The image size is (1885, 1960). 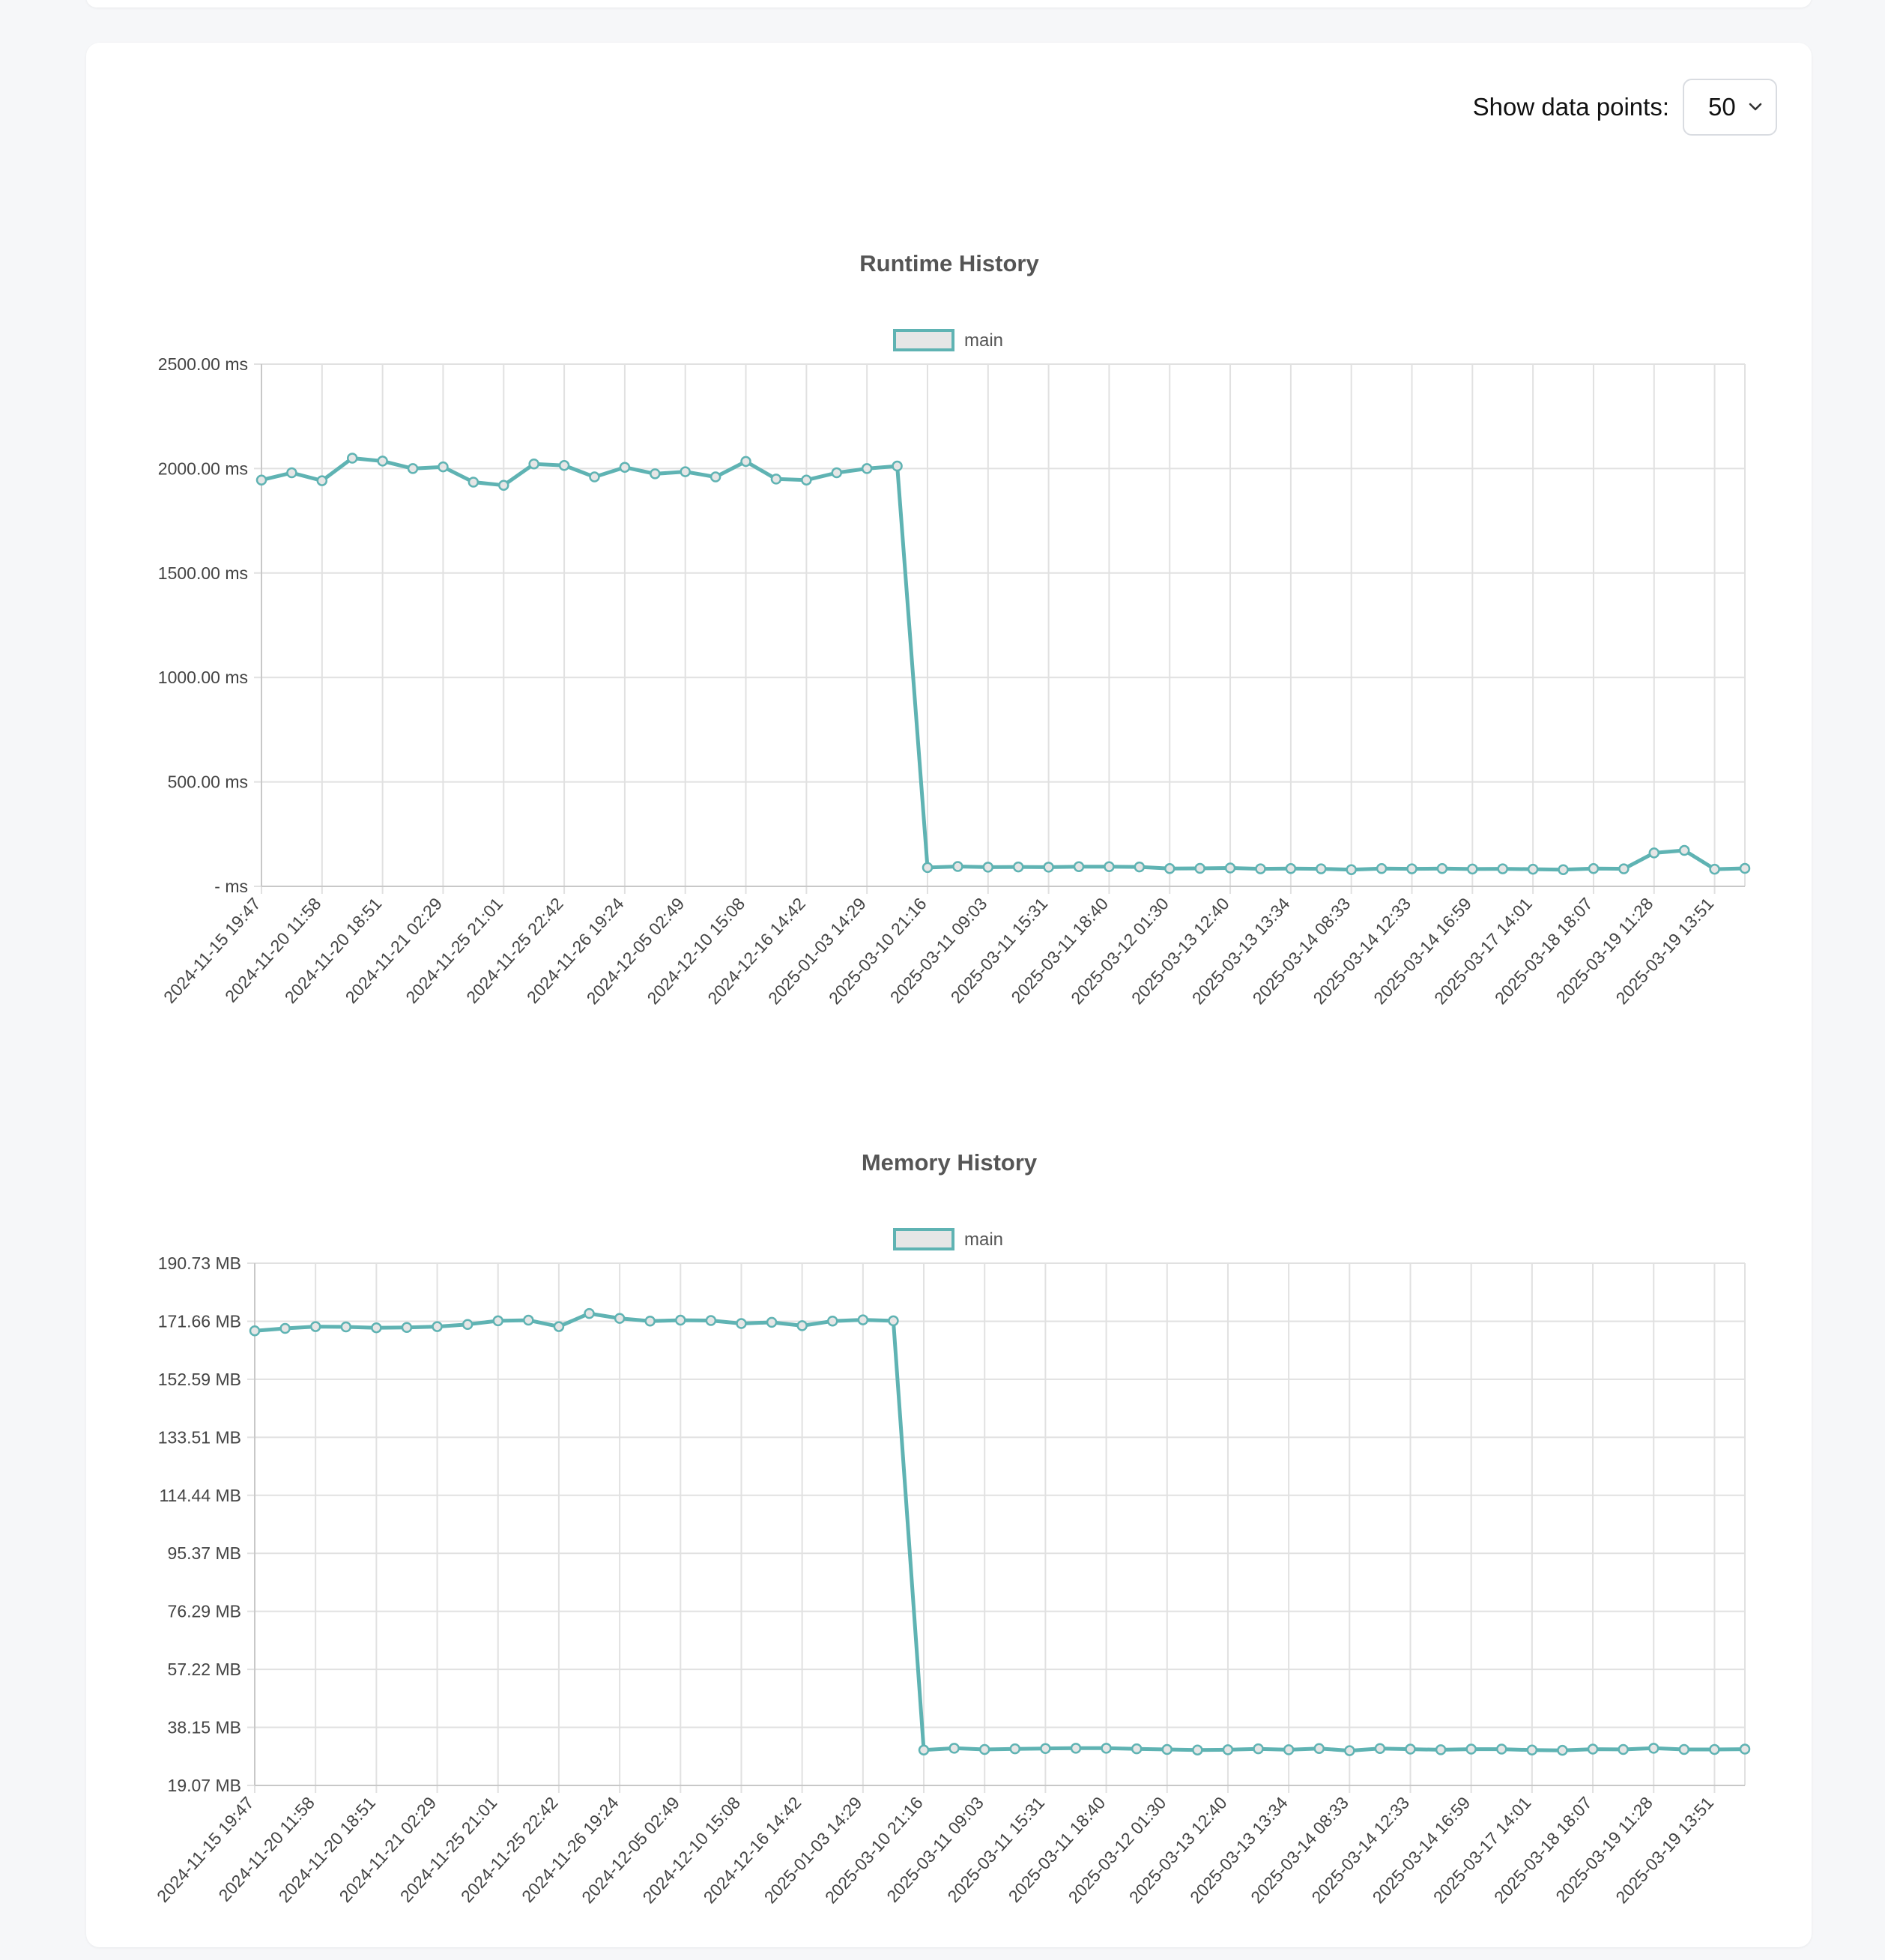 I want to click on data-points-control: Show data points: 50, so click(x=1625, y=107).